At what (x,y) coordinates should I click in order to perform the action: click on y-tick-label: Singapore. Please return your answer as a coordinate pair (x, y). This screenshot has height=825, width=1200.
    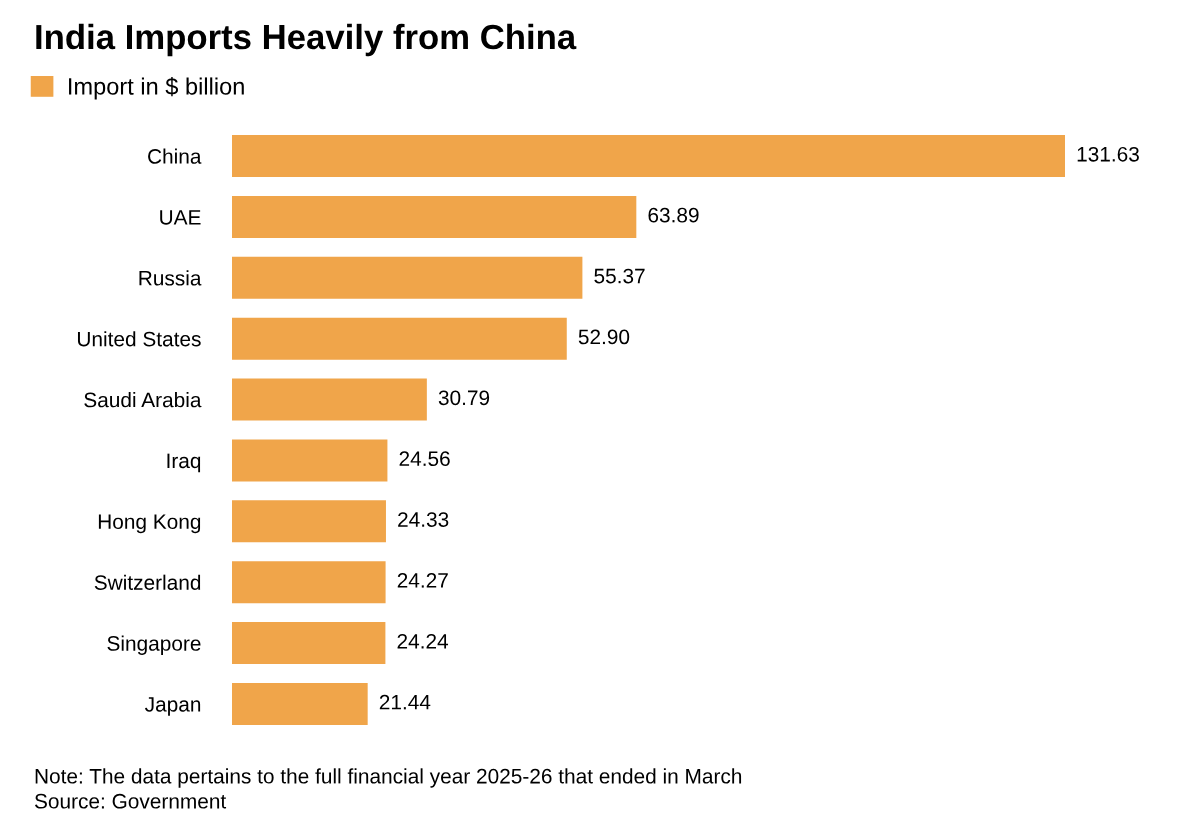
    Looking at the image, I should click on (154, 645).